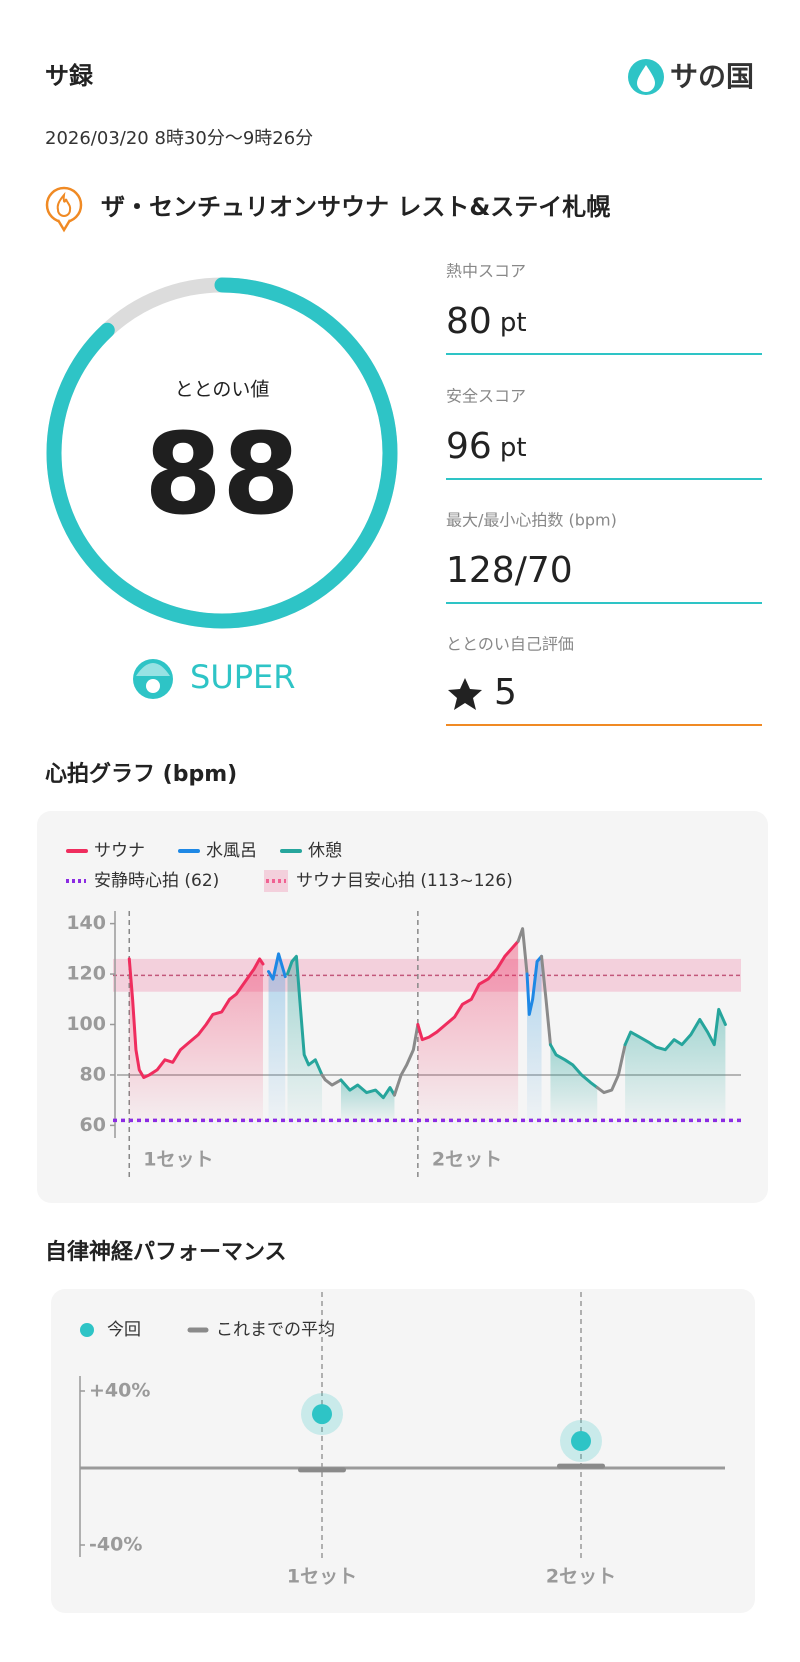 The width and height of the screenshot is (800, 1662). I want to click on y-tick-label: 140, so click(86, 923).